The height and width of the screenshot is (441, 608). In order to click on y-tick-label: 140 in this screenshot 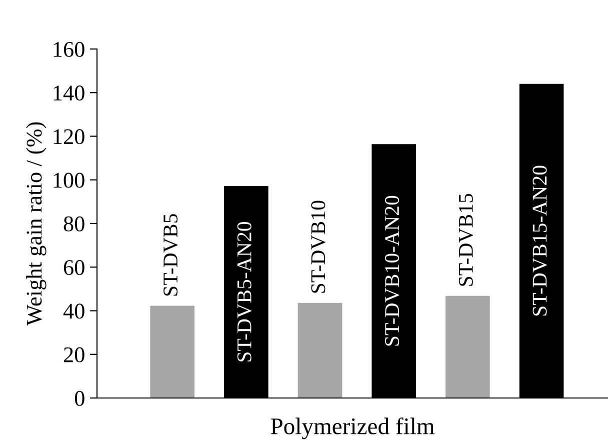, I will do `click(69, 93)`.